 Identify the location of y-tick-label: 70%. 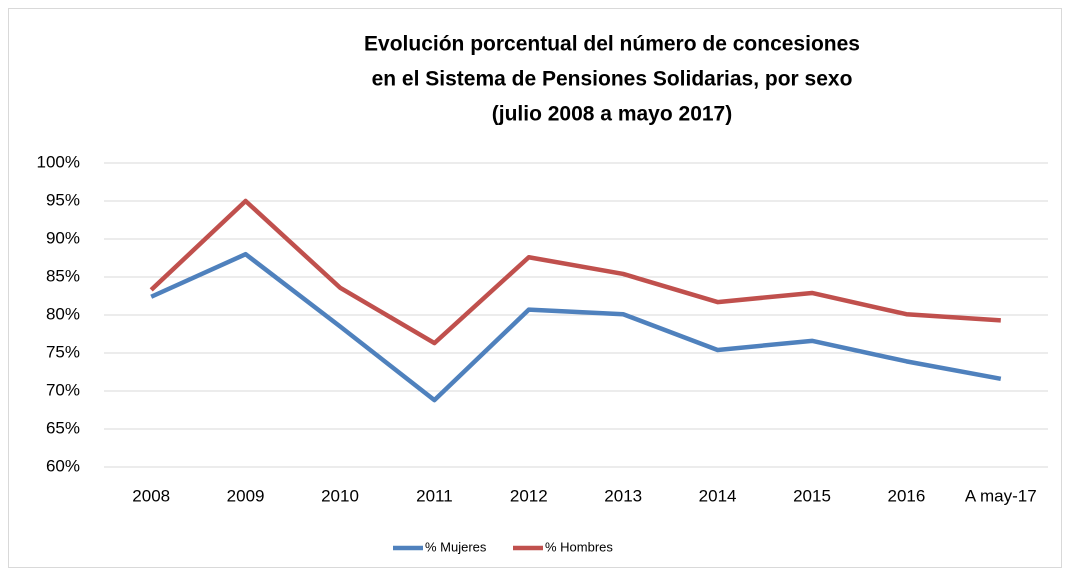
(63, 389).